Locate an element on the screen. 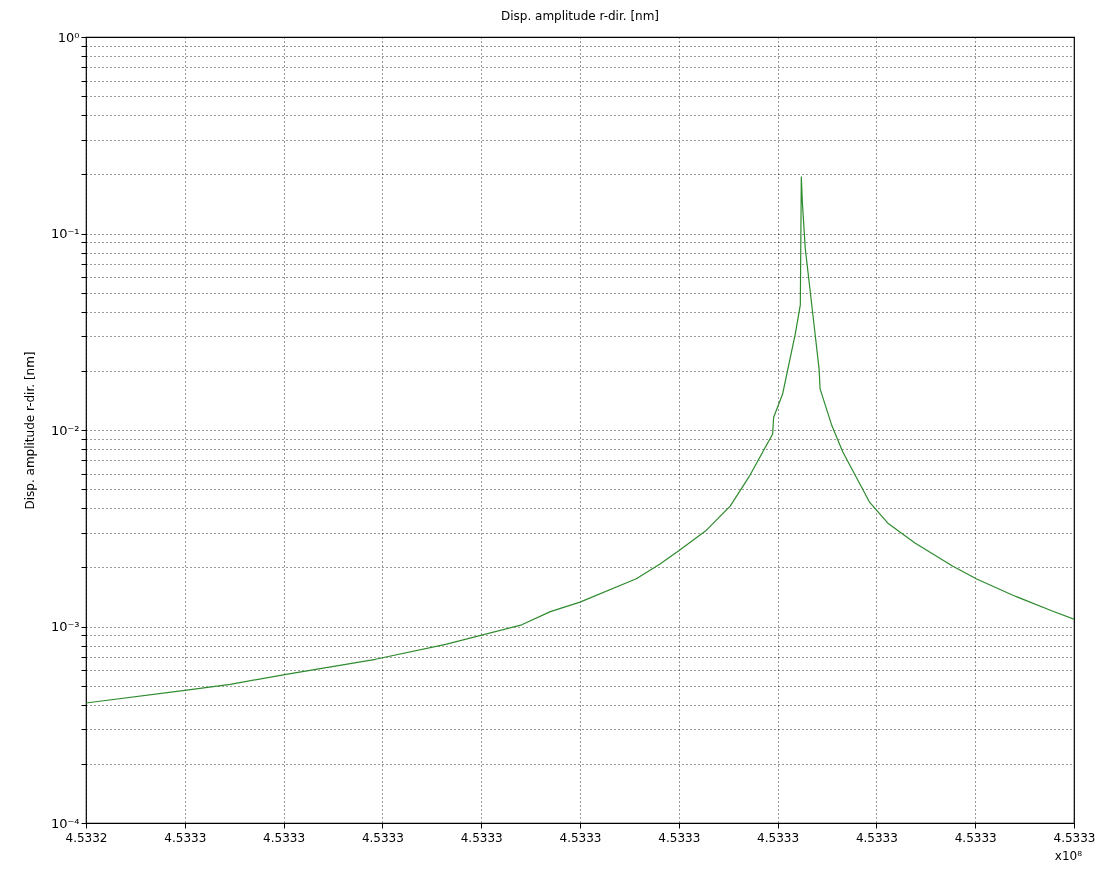  y-axis-title: Disp. amplitude r-dir. [nm] is located at coordinates (29, 430).